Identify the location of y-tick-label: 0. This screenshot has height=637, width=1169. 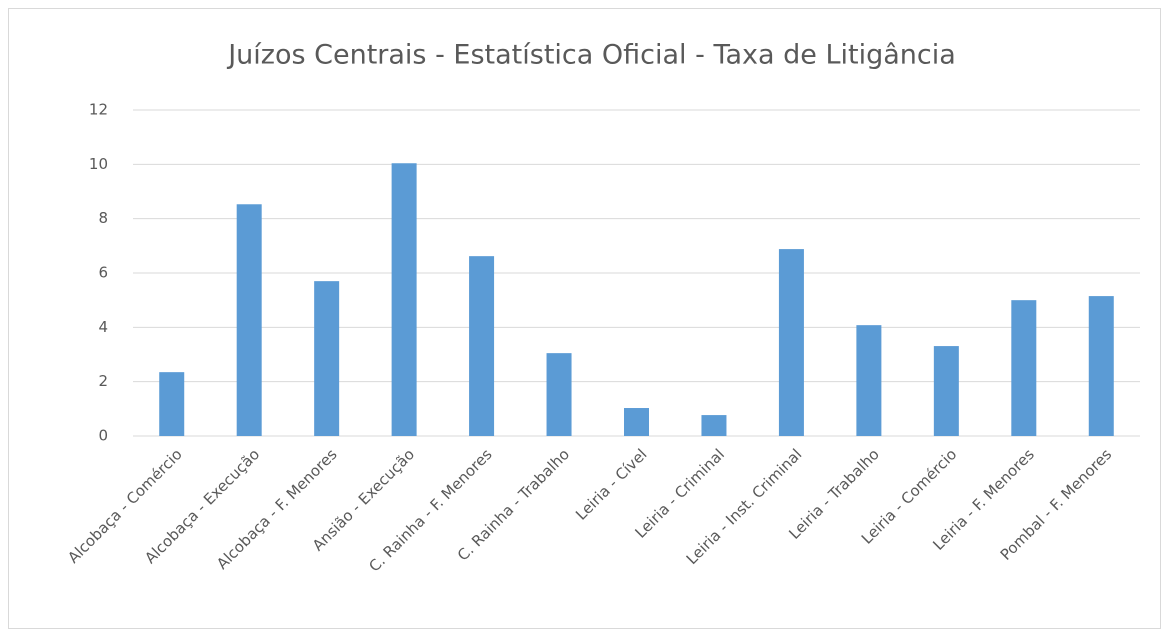
(103, 436).